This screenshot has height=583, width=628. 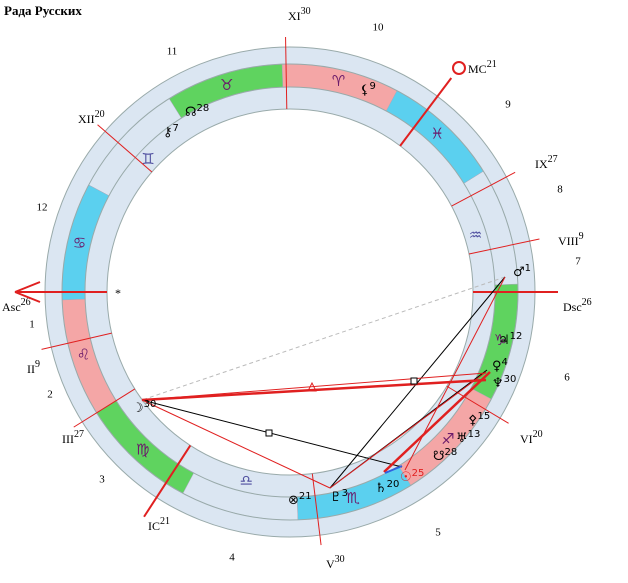 What do you see at coordinates (447, 439) in the screenshot?
I see `sign-glyph: ♐` at bounding box center [447, 439].